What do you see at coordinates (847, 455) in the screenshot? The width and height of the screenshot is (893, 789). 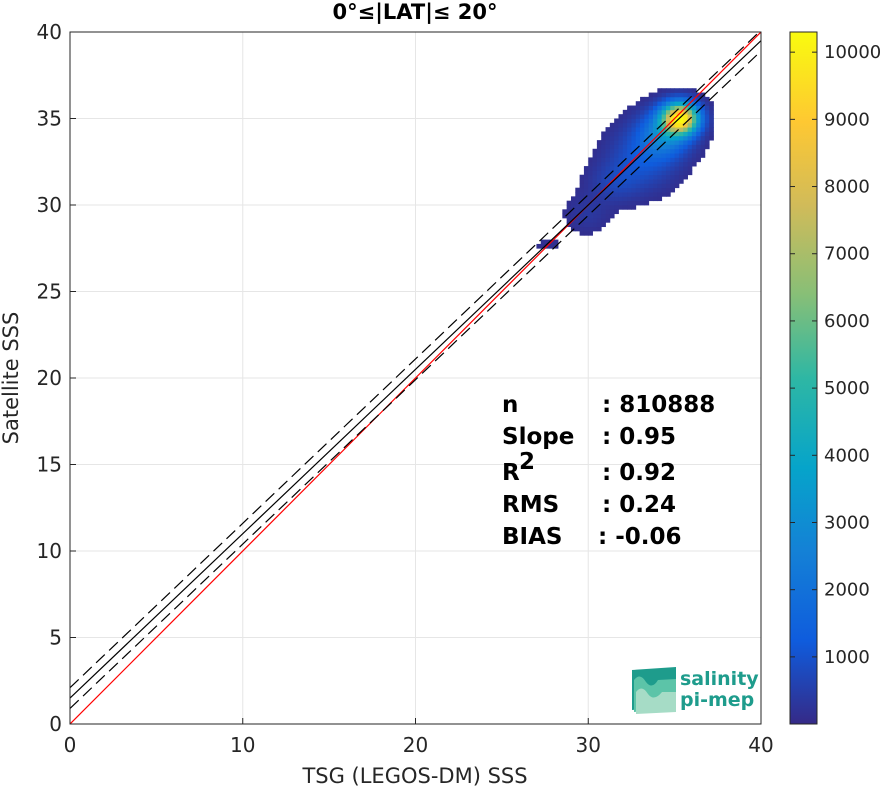 I see `colorbar-tick-label: 4000` at bounding box center [847, 455].